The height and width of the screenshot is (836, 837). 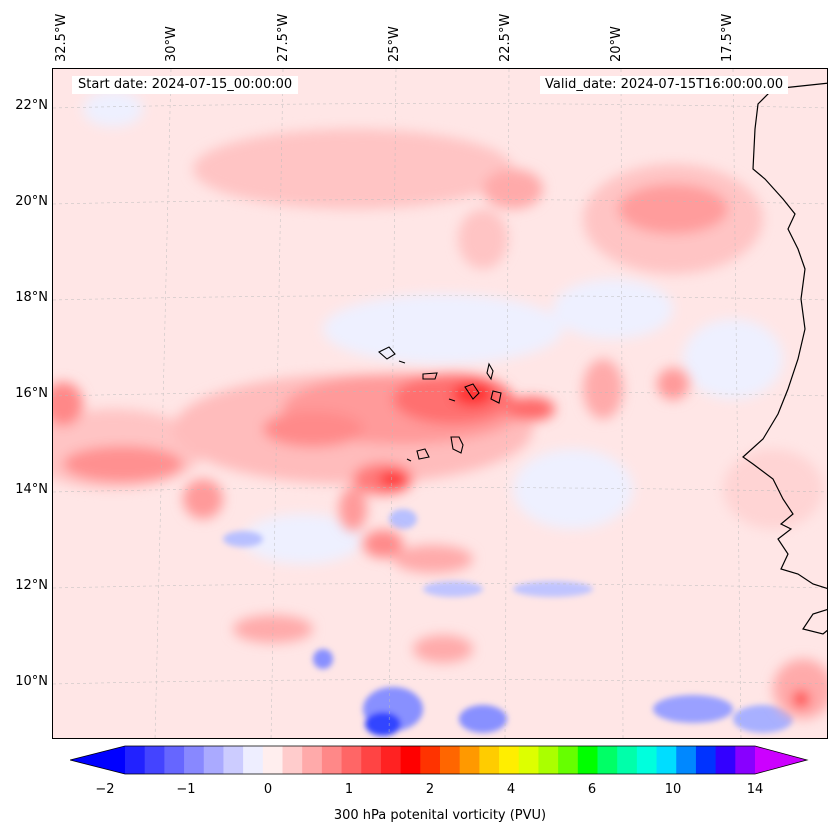 What do you see at coordinates (31, 297) in the screenshot?
I see `lat-label: 18°N` at bounding box center [31, 297].